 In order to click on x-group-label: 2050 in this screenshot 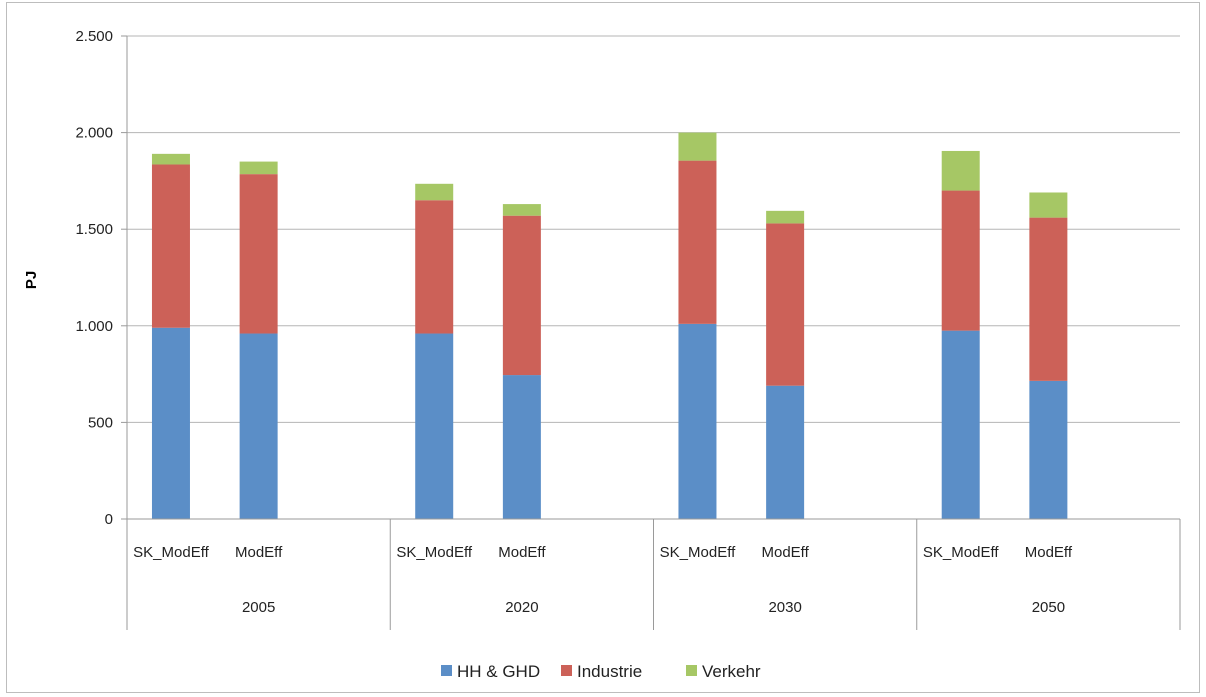, I will do `click(1048, 607)`.